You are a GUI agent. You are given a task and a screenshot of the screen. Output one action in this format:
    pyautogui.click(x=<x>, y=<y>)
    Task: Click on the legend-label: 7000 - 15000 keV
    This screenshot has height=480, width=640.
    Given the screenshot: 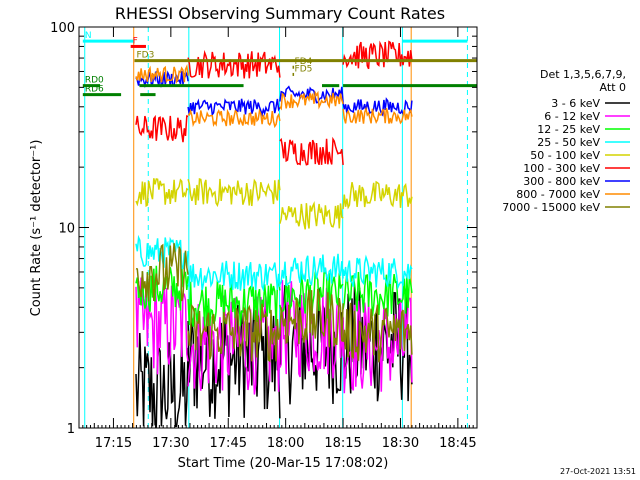 What is the action you would take?
    pyautogui.click(x=551, y=207)
    